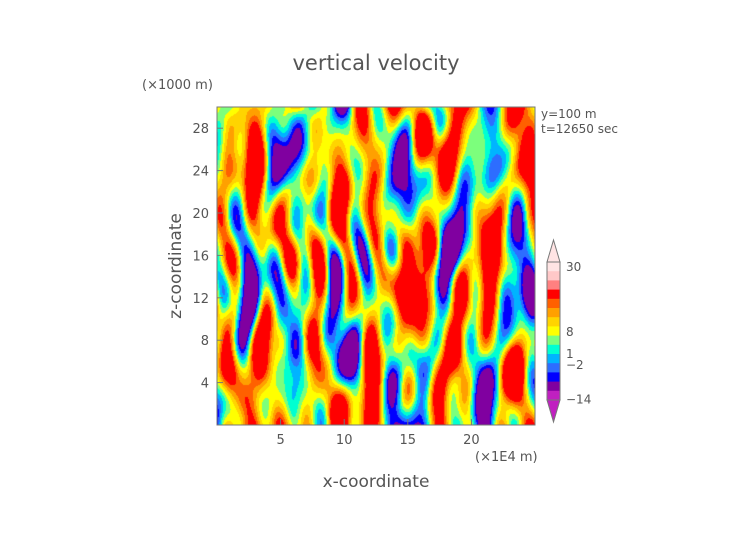  What do you see at coordinates (177, 85) in the screenshot?
I see `y-unit-label: (×1000 m)` at bounding box center [177, 85].